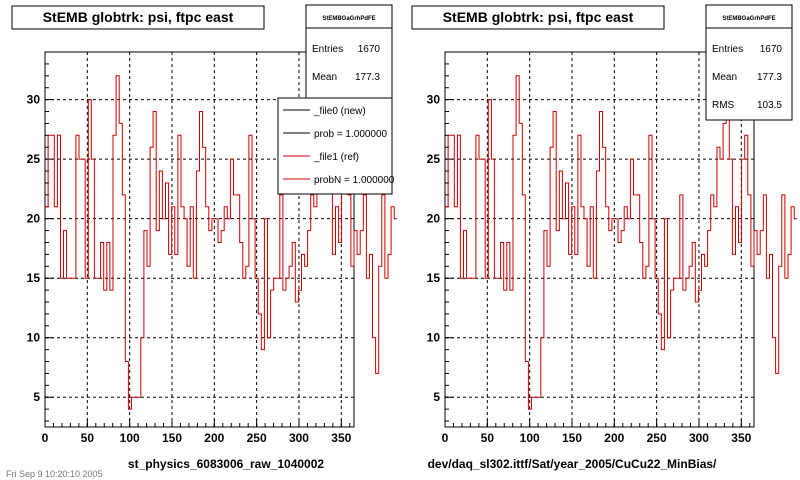 Image resolution: width=800 pixels, height=480 pixels. I want to click on left-xtick-label: 50, so click(88, 438).